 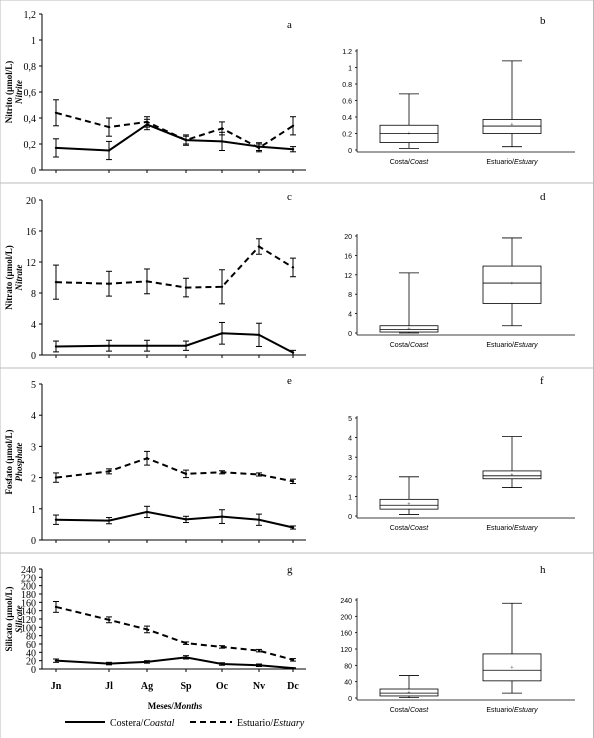 What do you see at coordinates (28, 612) in the screenshot?
I see `y-tick-label: 140` at bounding box center [28, 612].